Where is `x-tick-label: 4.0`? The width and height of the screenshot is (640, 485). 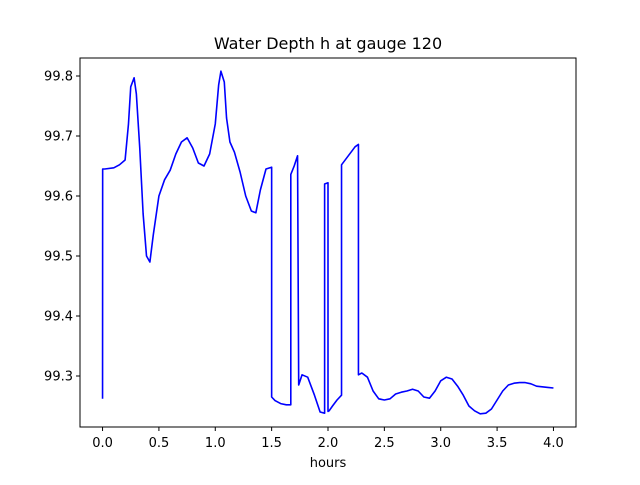
x-tick-label: 4.0 is located at coordinates (553, 443).